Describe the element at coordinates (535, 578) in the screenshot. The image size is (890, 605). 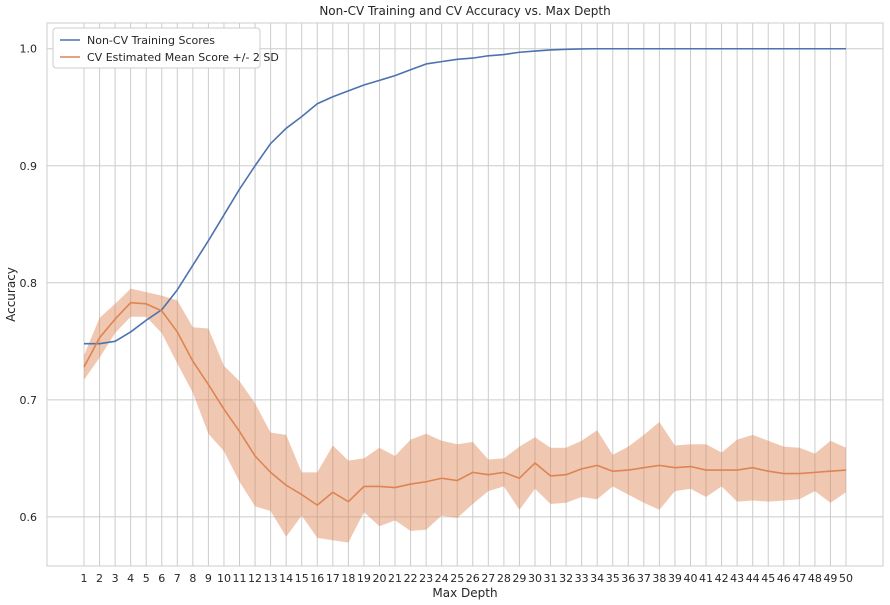
I see `x-tick-label: 30` at that location.